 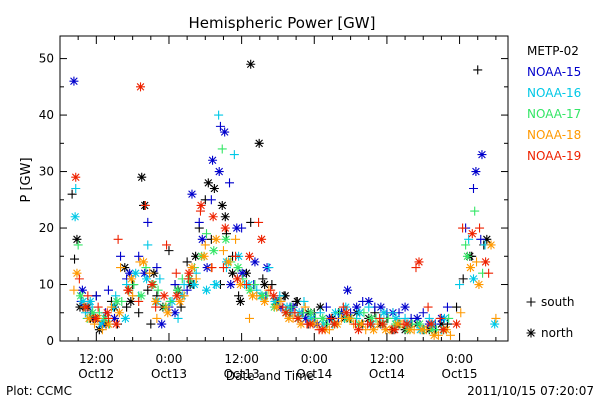 What do you see at coordinates (26, 179) in the screenshot?
I see `y-axis-label: P [GW]` at bounding box center [26, 179].